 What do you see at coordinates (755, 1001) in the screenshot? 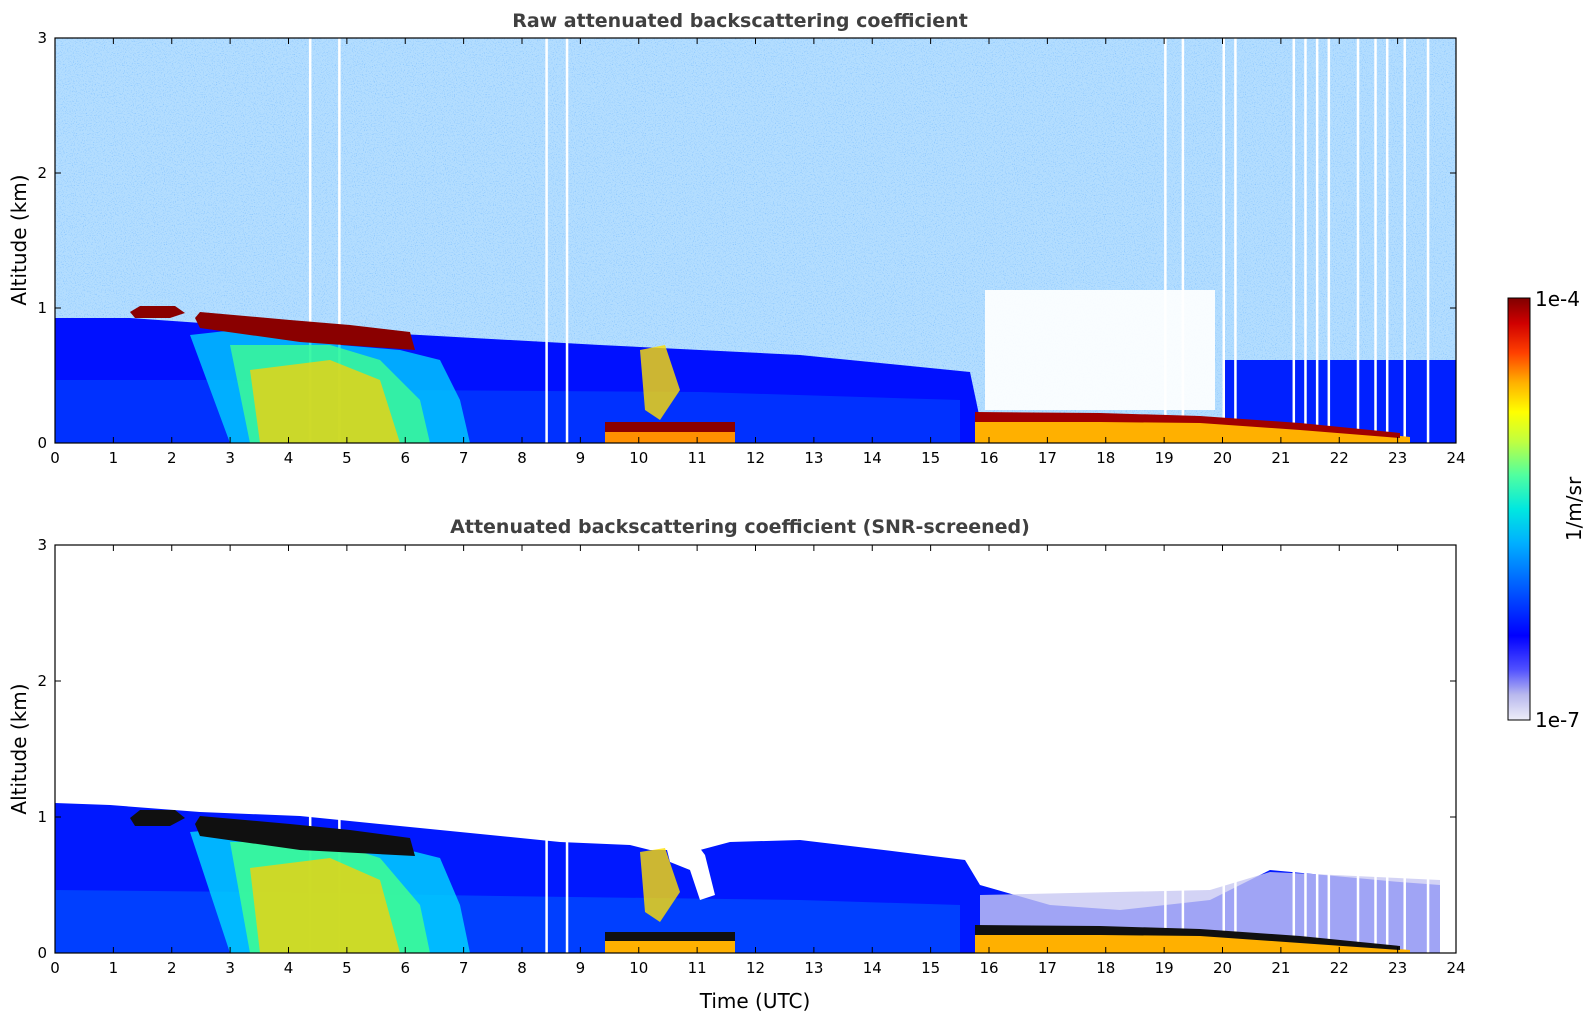
I see `x-axis-label: Time (UTC)` at bounding box center [755, 1001].